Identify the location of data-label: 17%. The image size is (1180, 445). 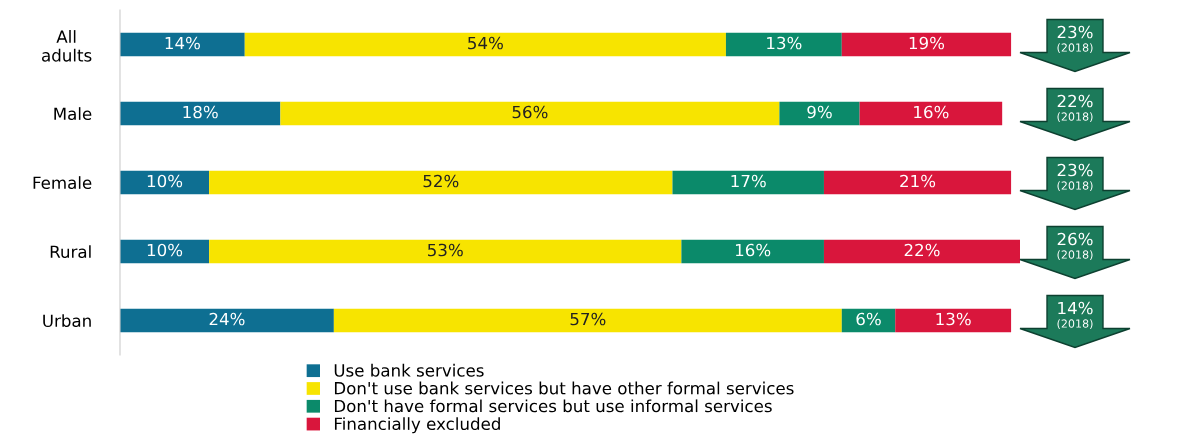
(748, 181).